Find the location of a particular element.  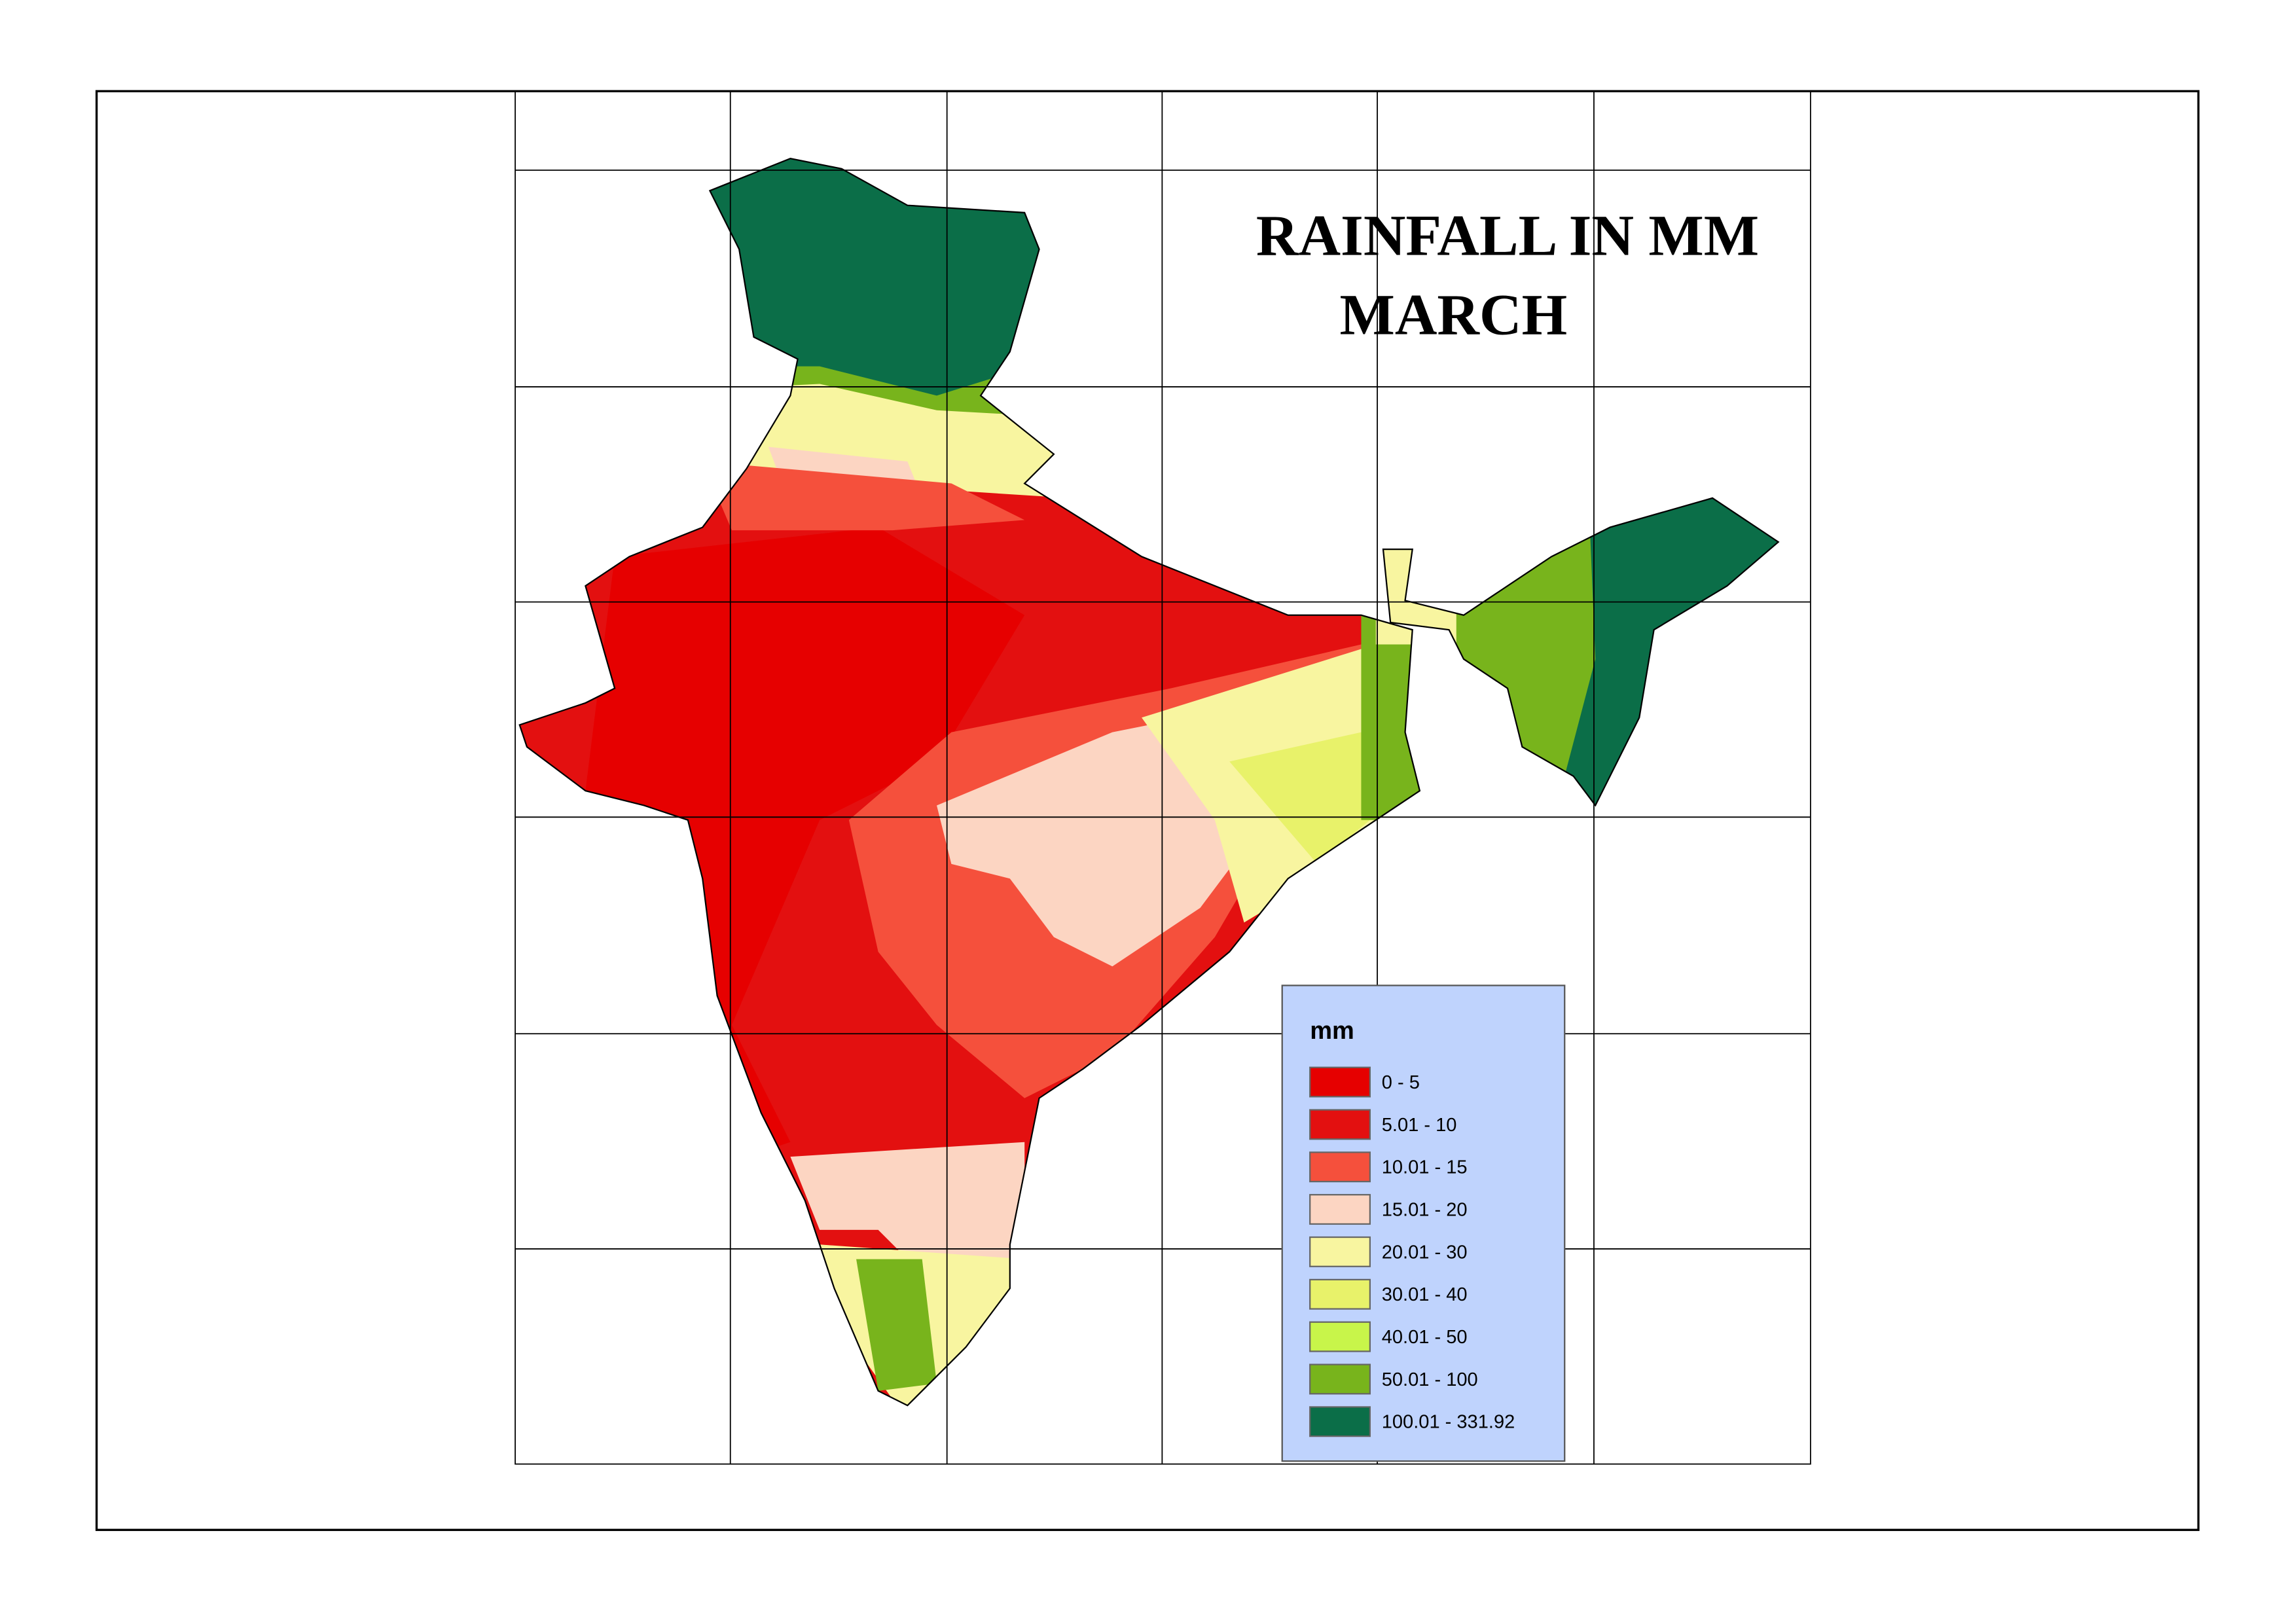

legend-label: 30.01 - 40 is located at coordinates (1425, 1294).